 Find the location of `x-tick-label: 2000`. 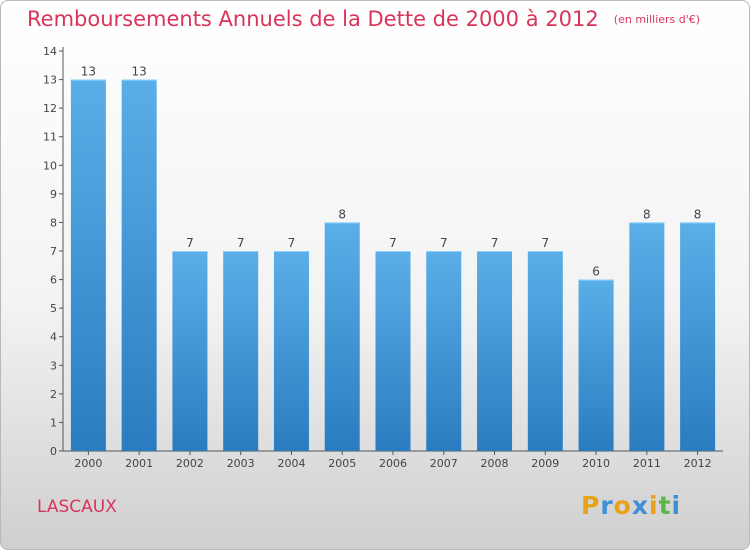

x-tick-label: 2000 is located at coordinates (88, 463).